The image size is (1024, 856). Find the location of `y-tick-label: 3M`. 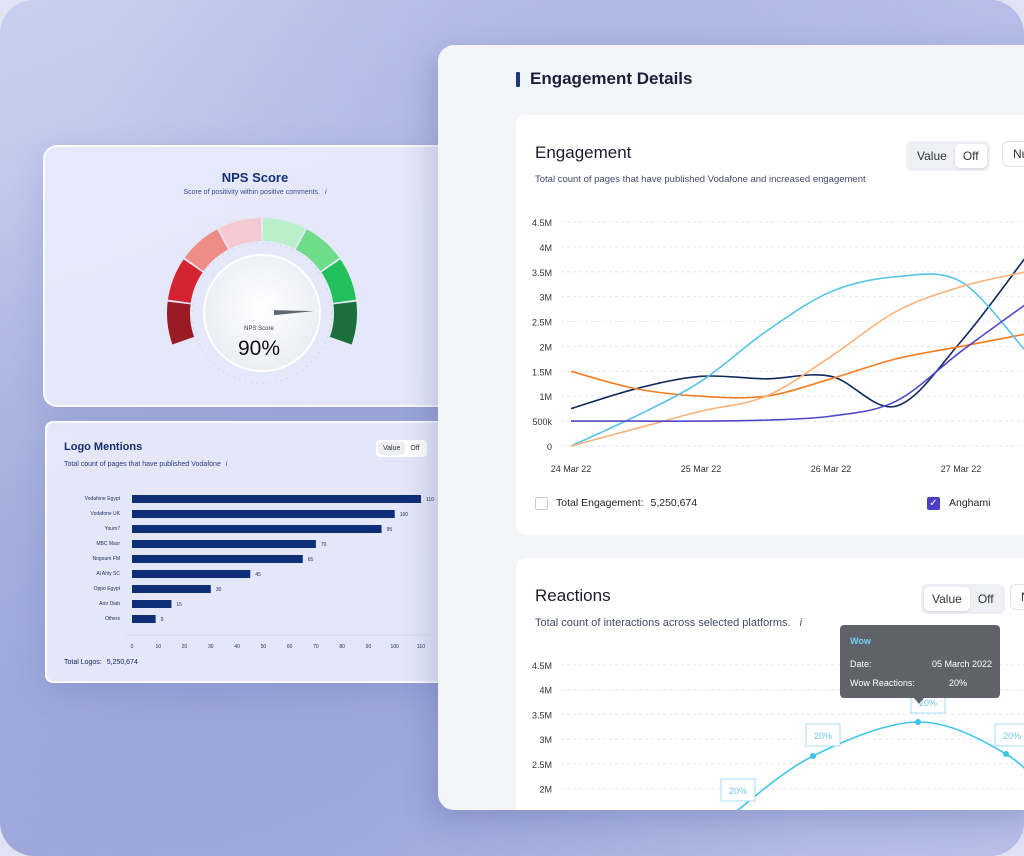

y-tick-label: 3M is located at coordinates (545, 298).